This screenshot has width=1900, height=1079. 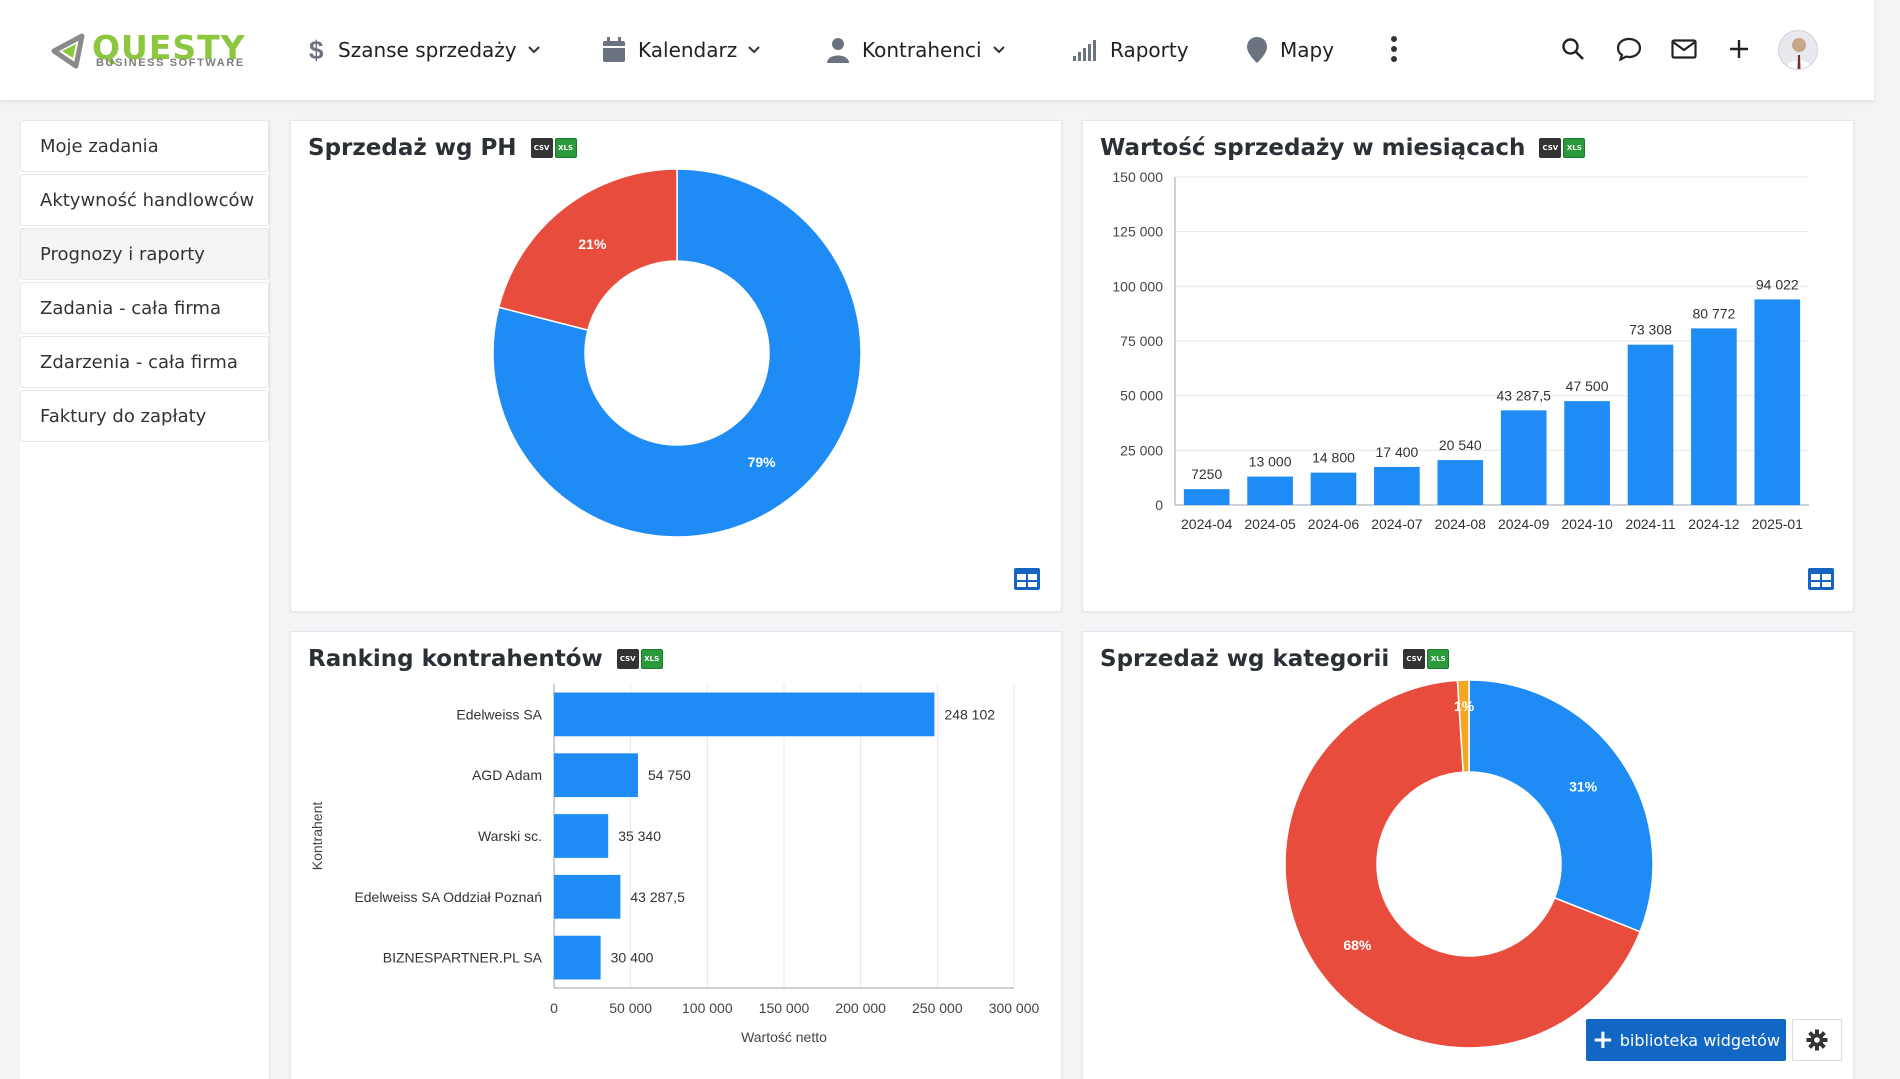 I want to click on settings-button, so click(x=1817, y=1040).